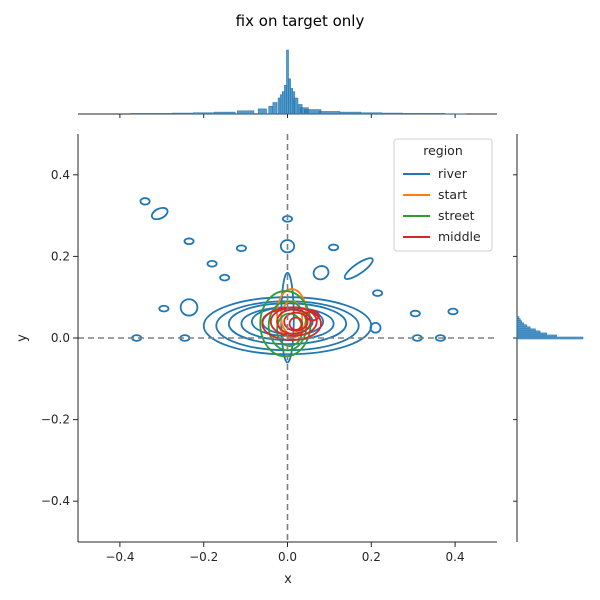 Image resolution: width=600 pixels, height=600 pixels. What do you see at coordinates (456, 215) in the screenshot?
I see `legend-label-street: street` at bounding box center [456, 215].